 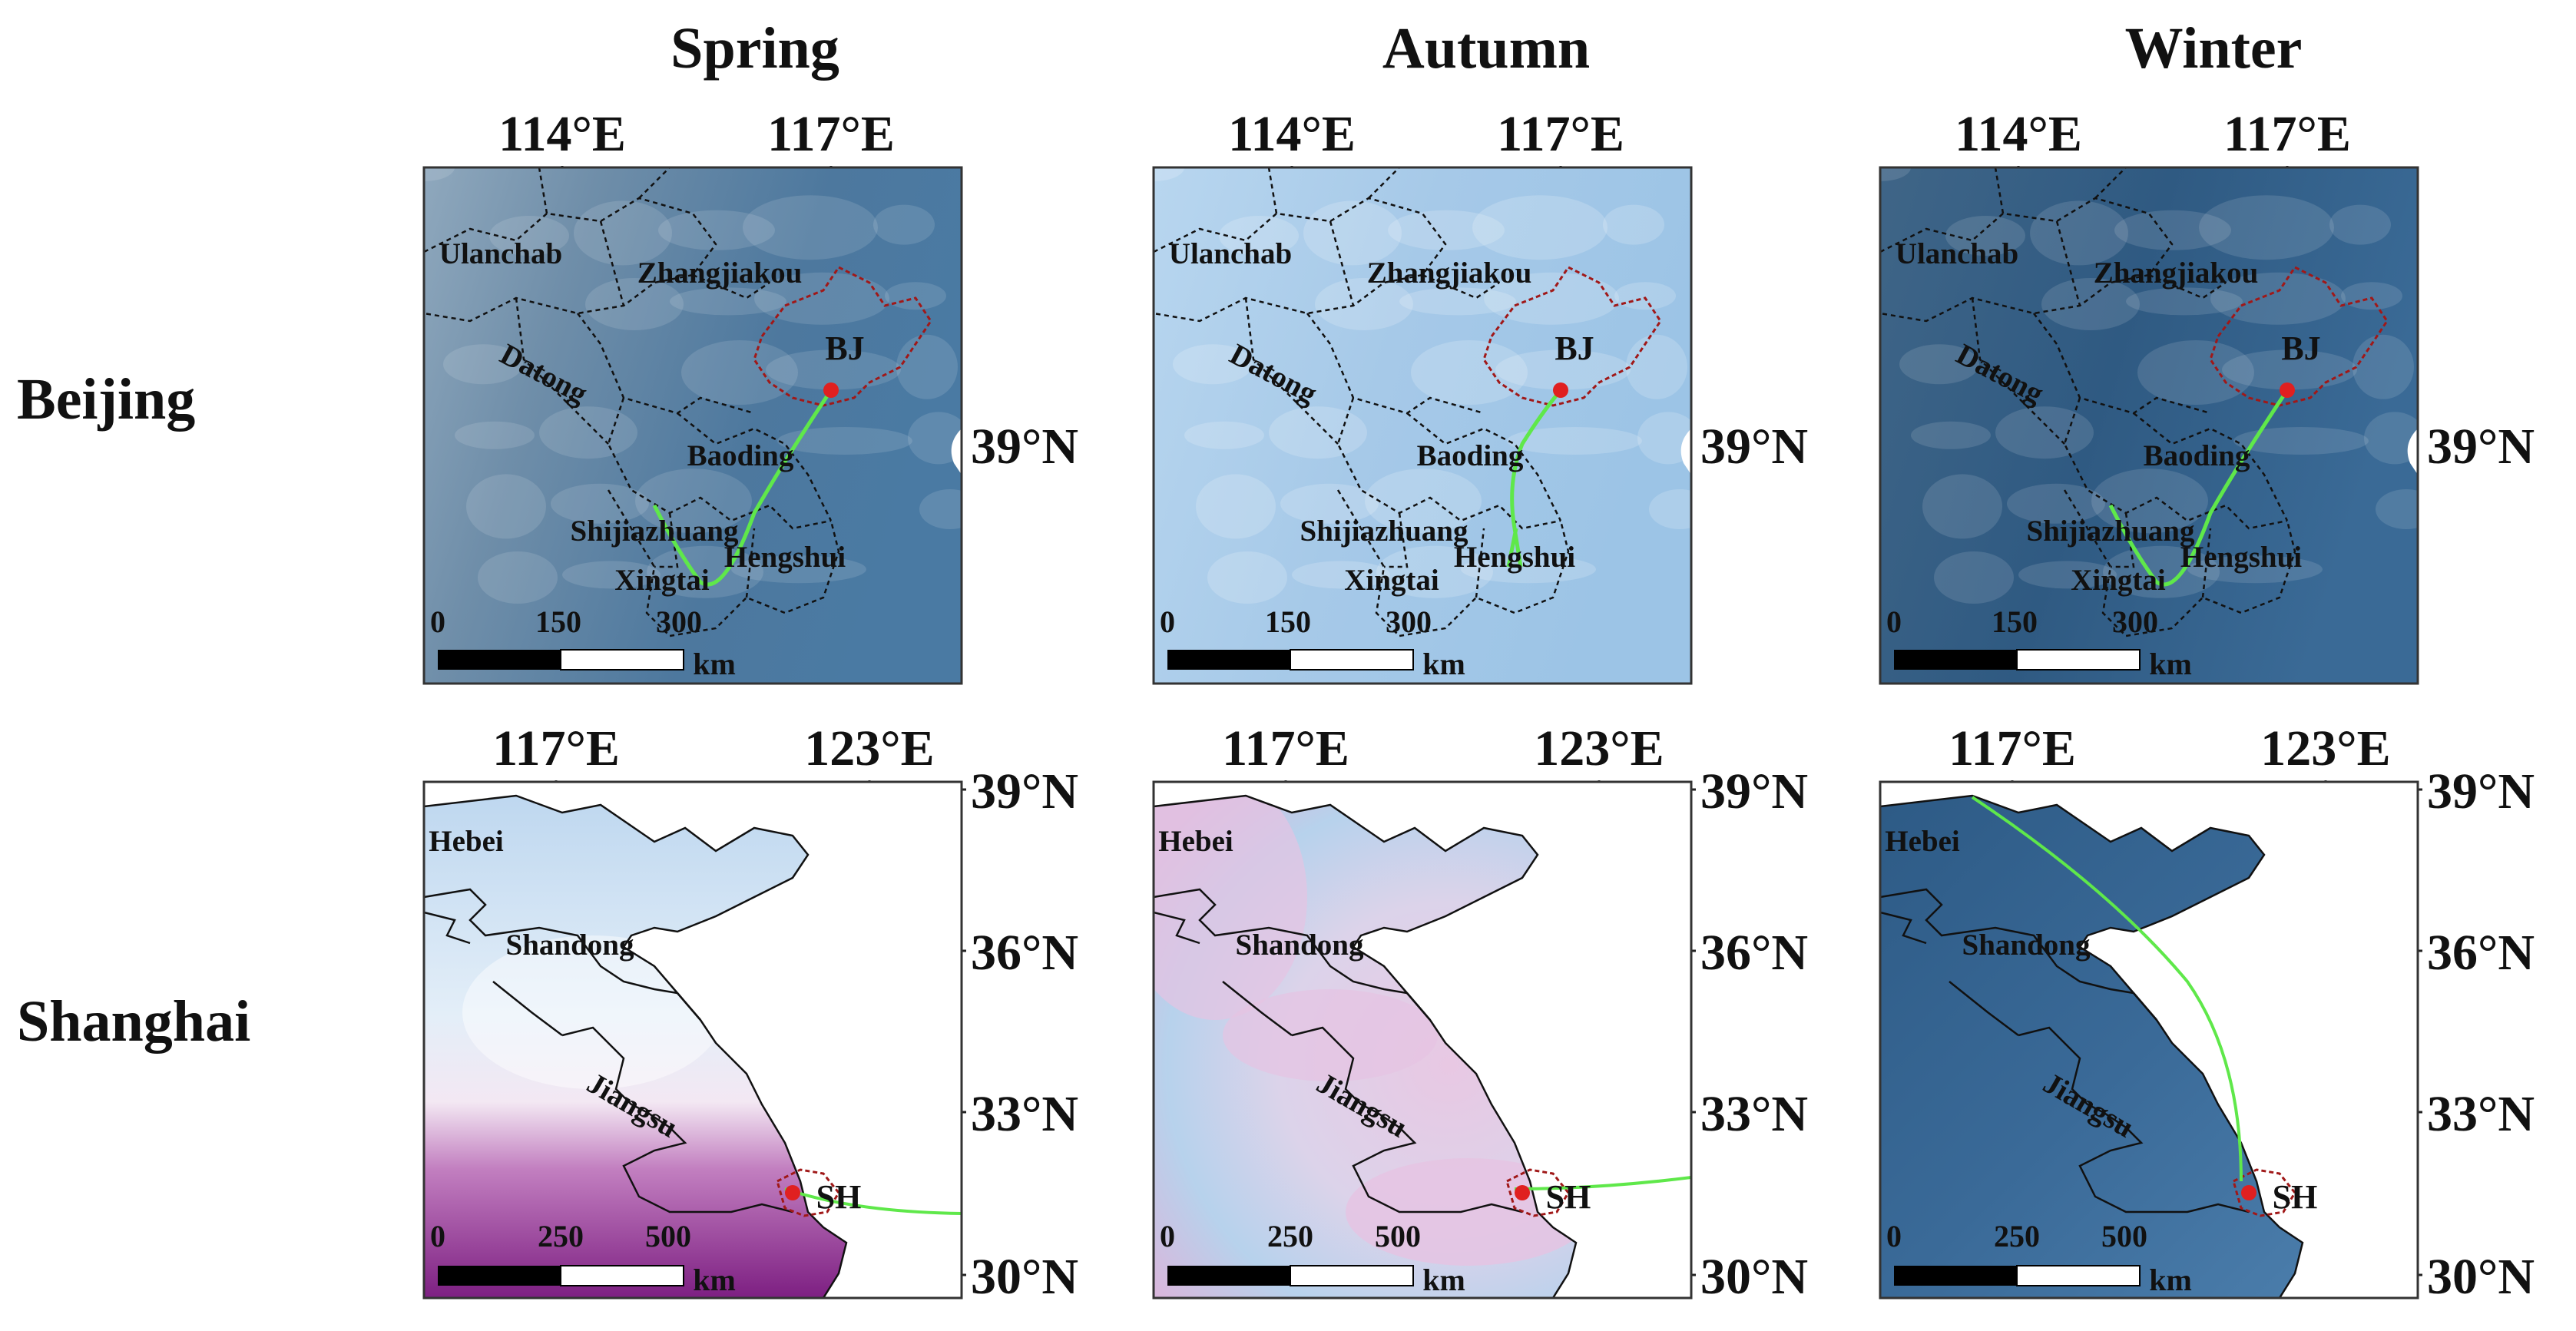 I want to click on scale-label: 250, so click(x=1290, y=1236).